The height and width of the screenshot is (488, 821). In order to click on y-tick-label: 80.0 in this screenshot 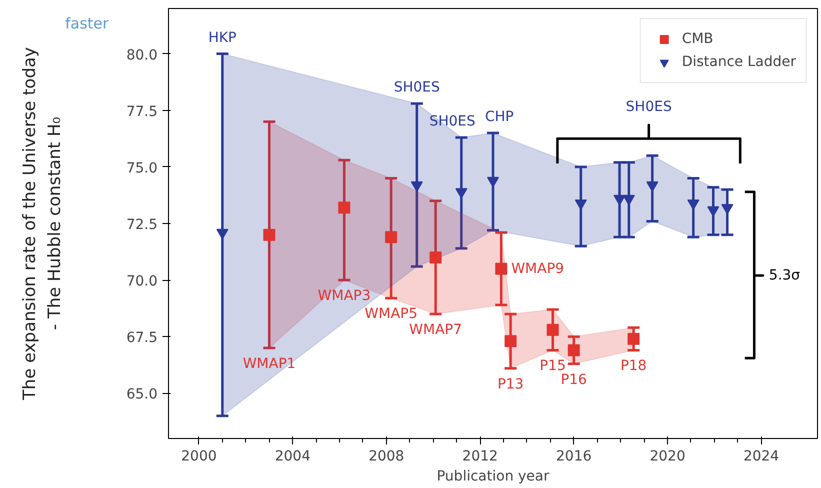, I will do `click(142, 55)`.